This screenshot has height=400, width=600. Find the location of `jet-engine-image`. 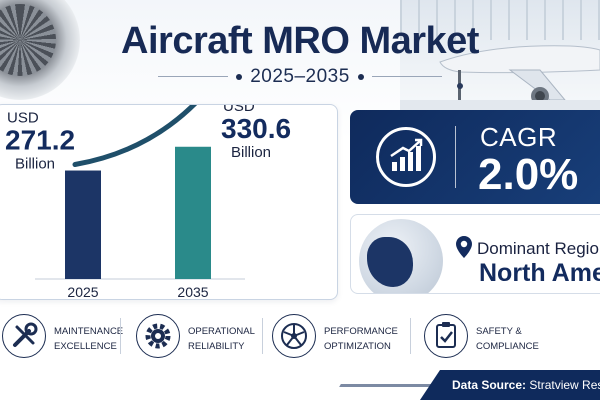

jet-engine-image is located at coordinates (40, 50).